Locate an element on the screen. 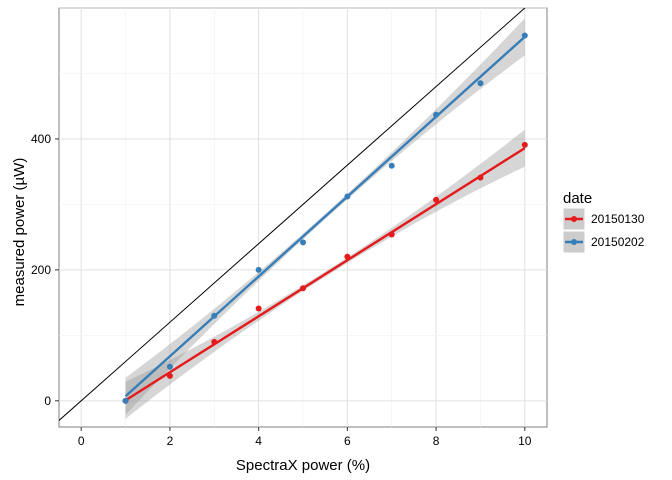 The image size is (672, 480). legend-label: 20150130 is located at coordinates (618, 219).